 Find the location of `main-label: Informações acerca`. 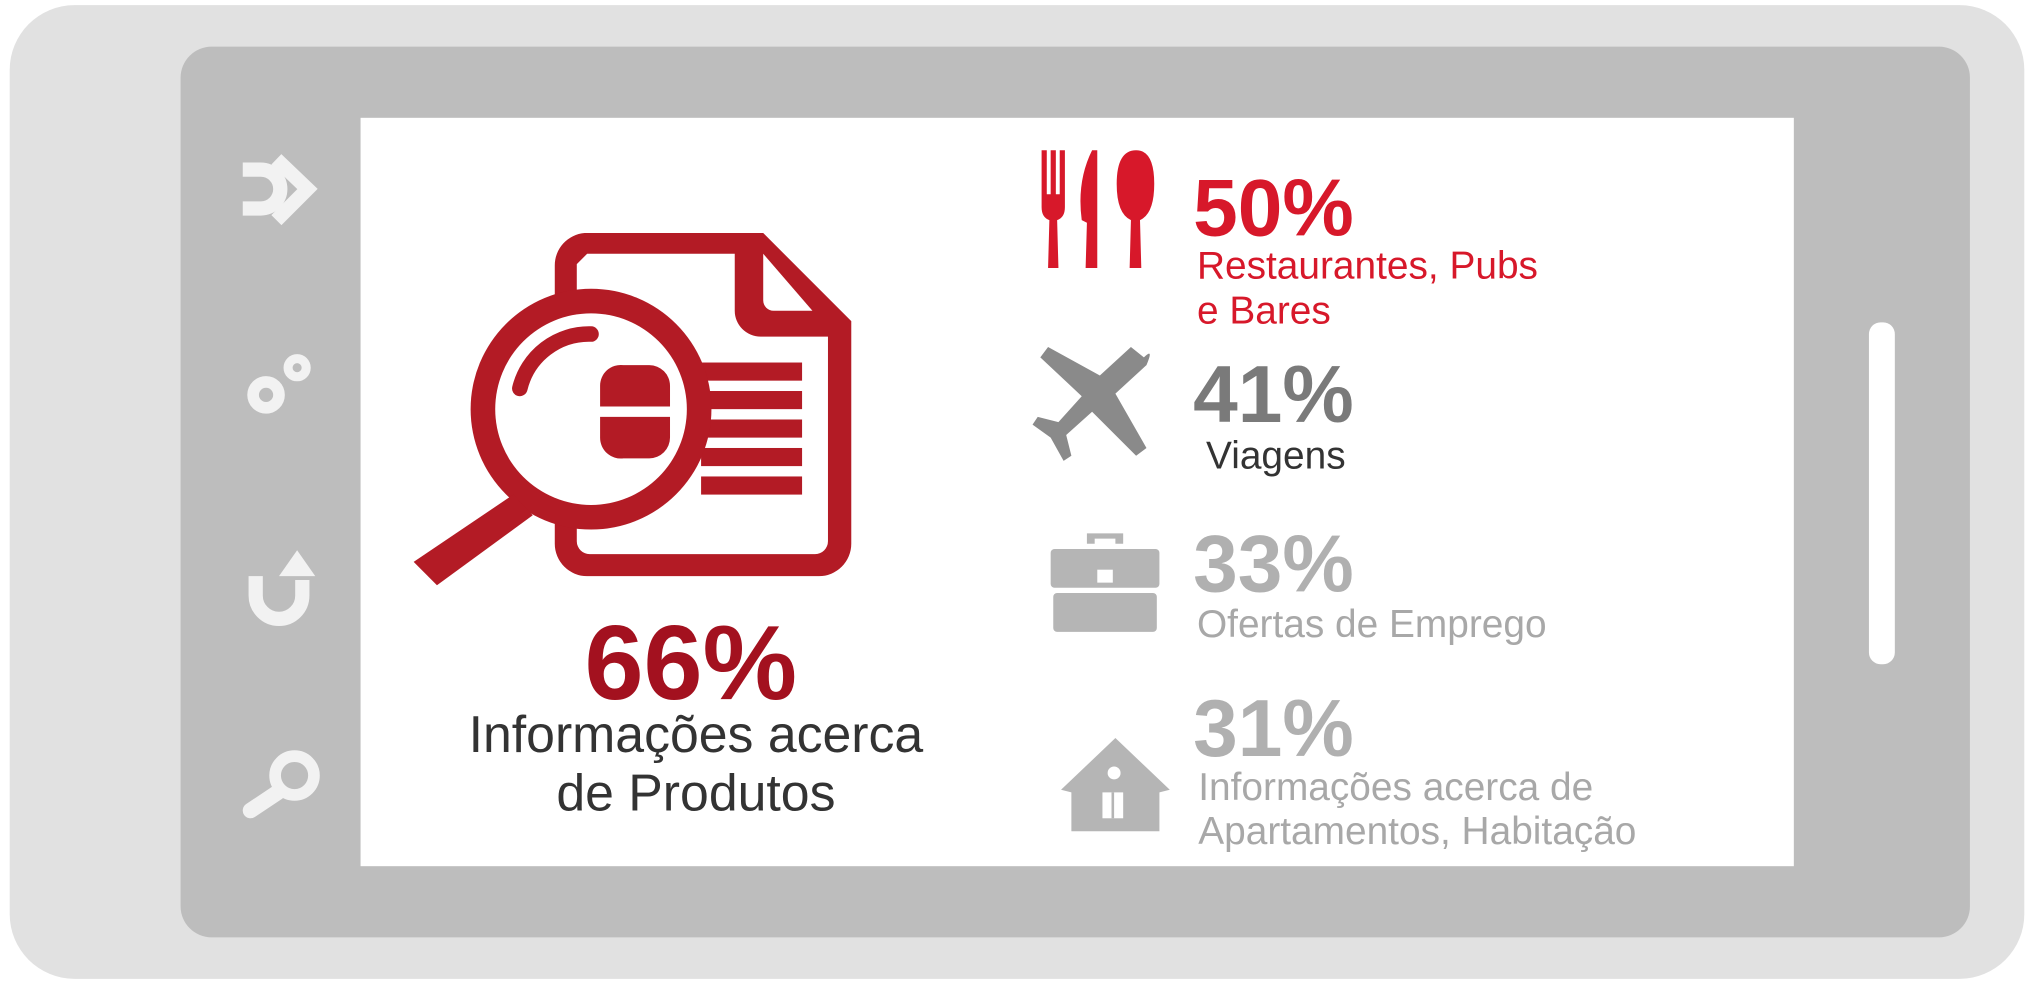

main-label: Informações acerca is located at coordinates (696, 734).